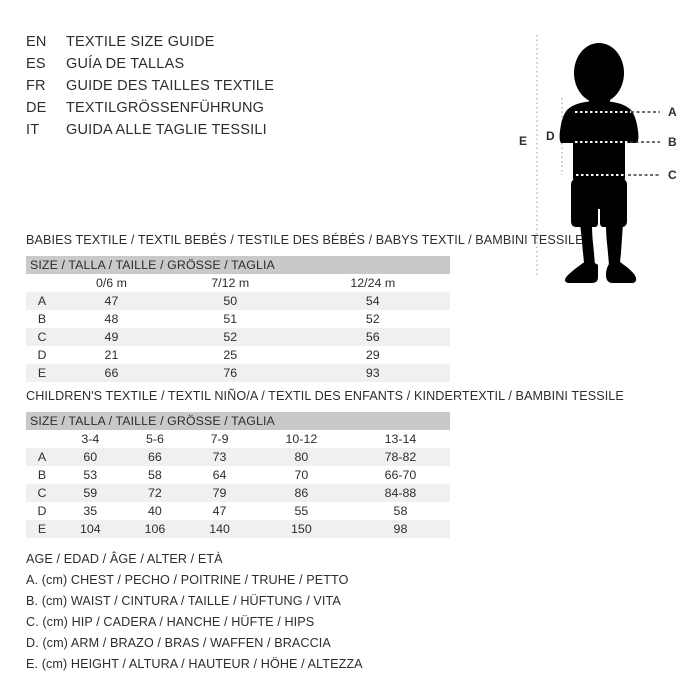 The width and height of the screenshot is (700, 700). What do you see at coordinates (36, 64) in the screenshot?
I see `language-code: ES` at bounding box center [36, 64].